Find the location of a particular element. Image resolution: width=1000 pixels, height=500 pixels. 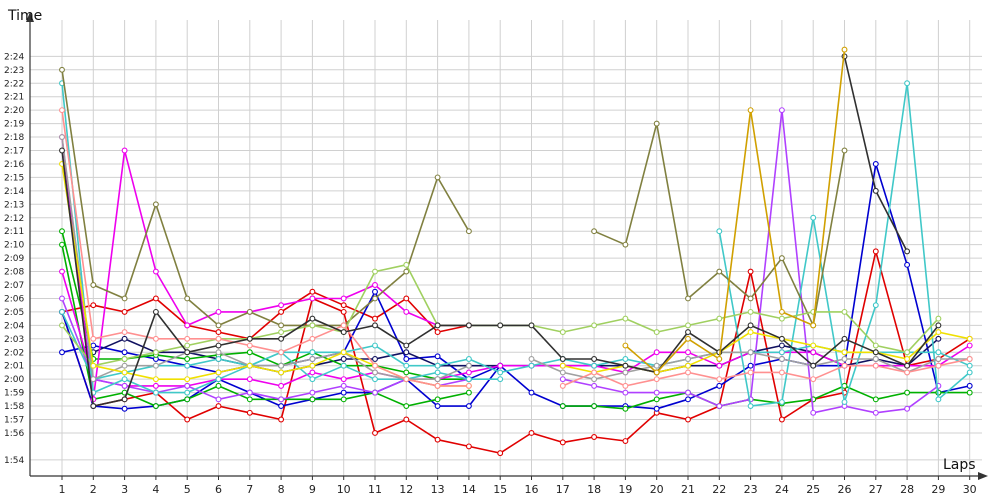

y-axis-arrow is located at coordinates (30, 17).